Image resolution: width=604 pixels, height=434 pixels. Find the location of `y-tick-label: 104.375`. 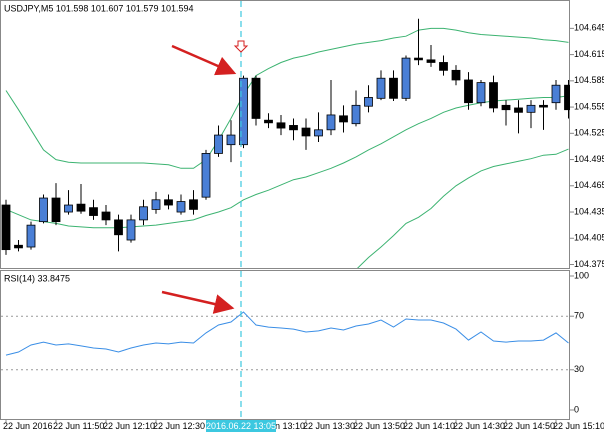

y-tick-label: 104.375 is located at coordinates (589, 264).